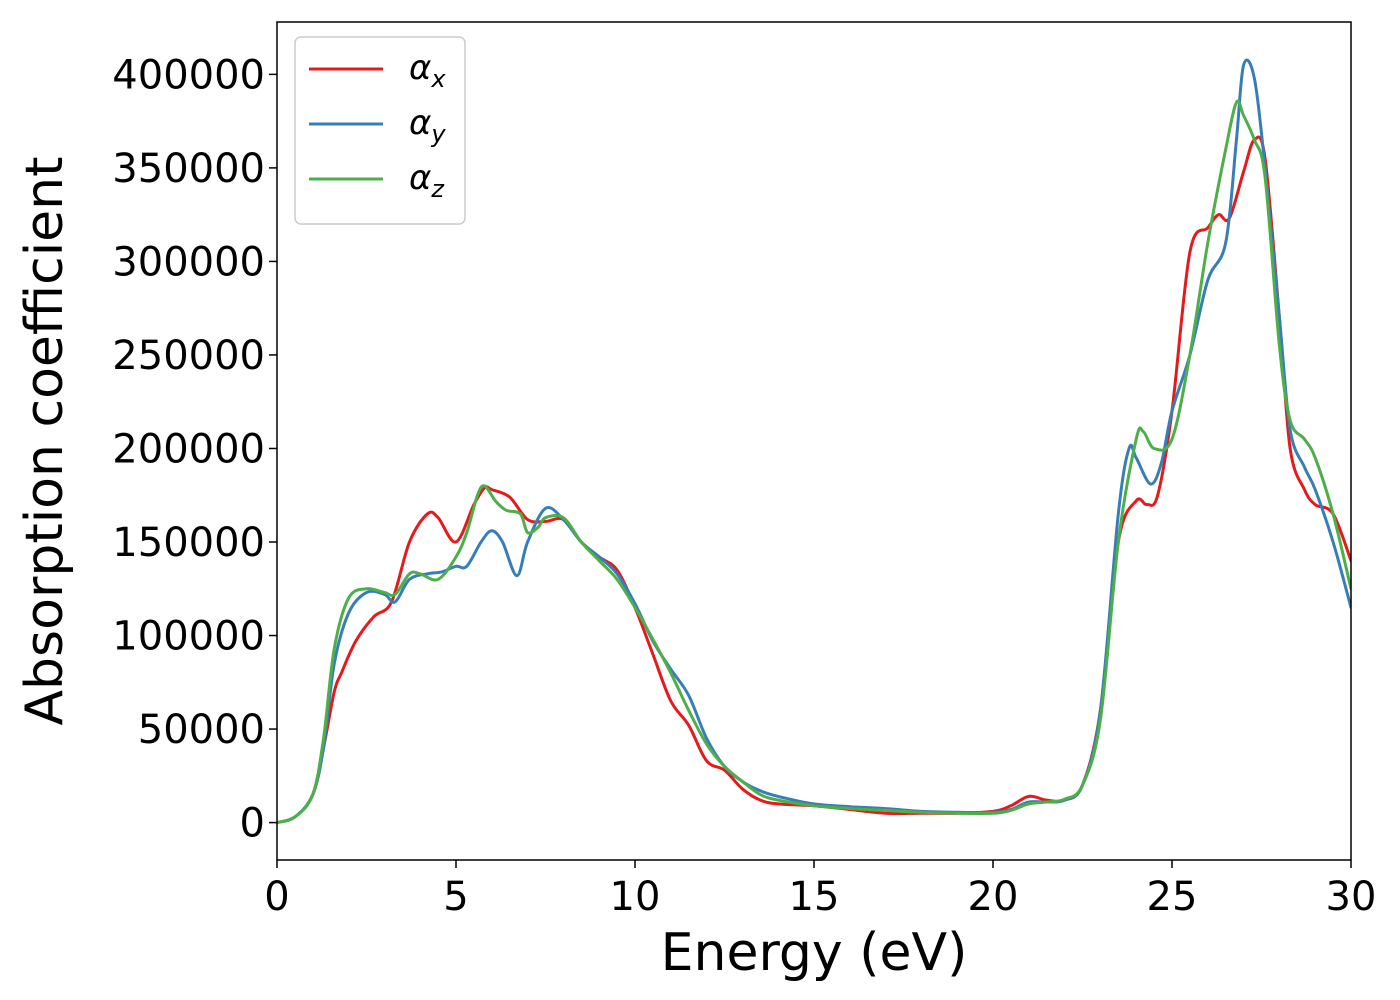  What do you see at coordinates (276, 897) in the screenshot?
I see `x-tick-label: 0` at bounding box center [276, 897].